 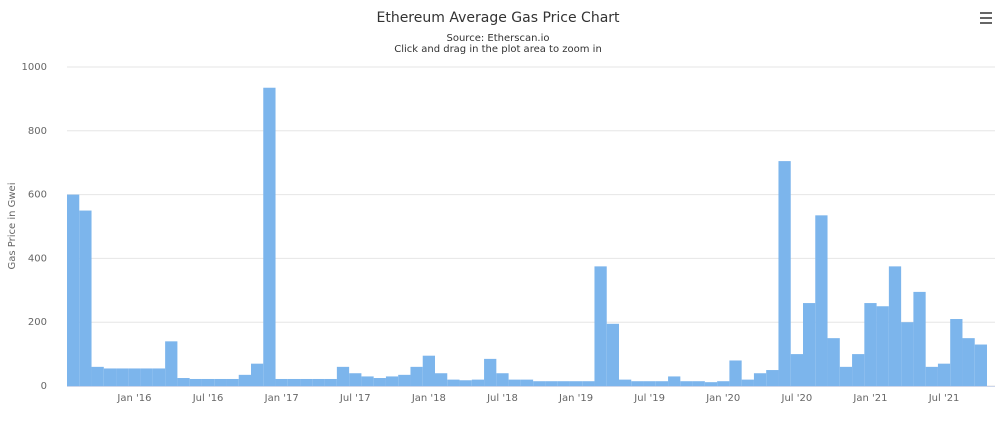 I want to click on y-tick-label: 600, so click(x=37, y=195).